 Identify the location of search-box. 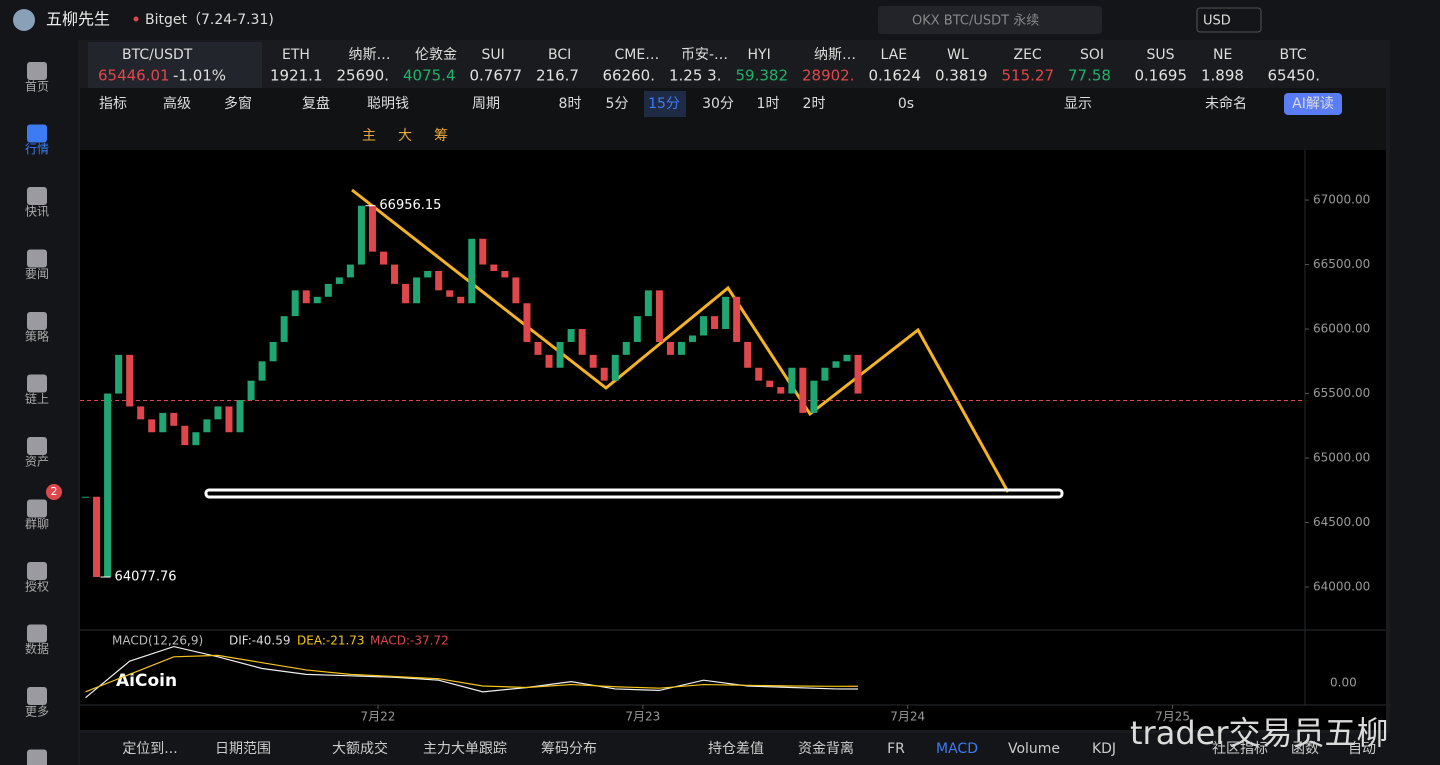
(990, 20).